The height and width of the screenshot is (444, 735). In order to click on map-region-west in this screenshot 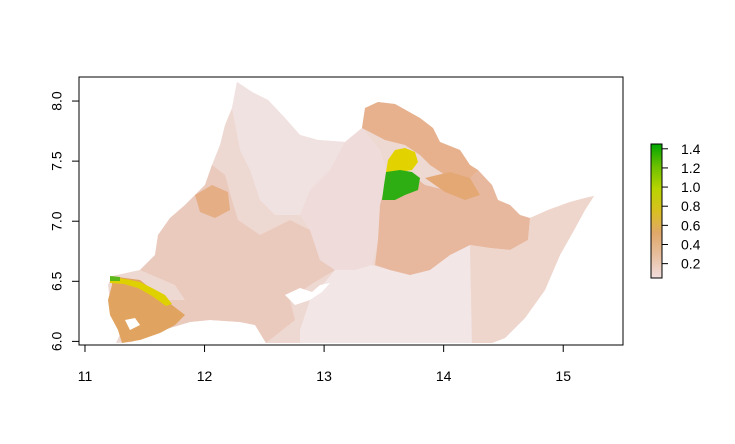, I will do `click(237, 254)`.